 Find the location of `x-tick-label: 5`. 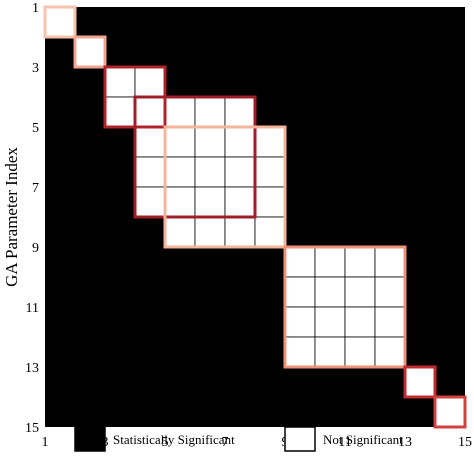

x-tick-label: 5 is located at coordinates (165, 442).